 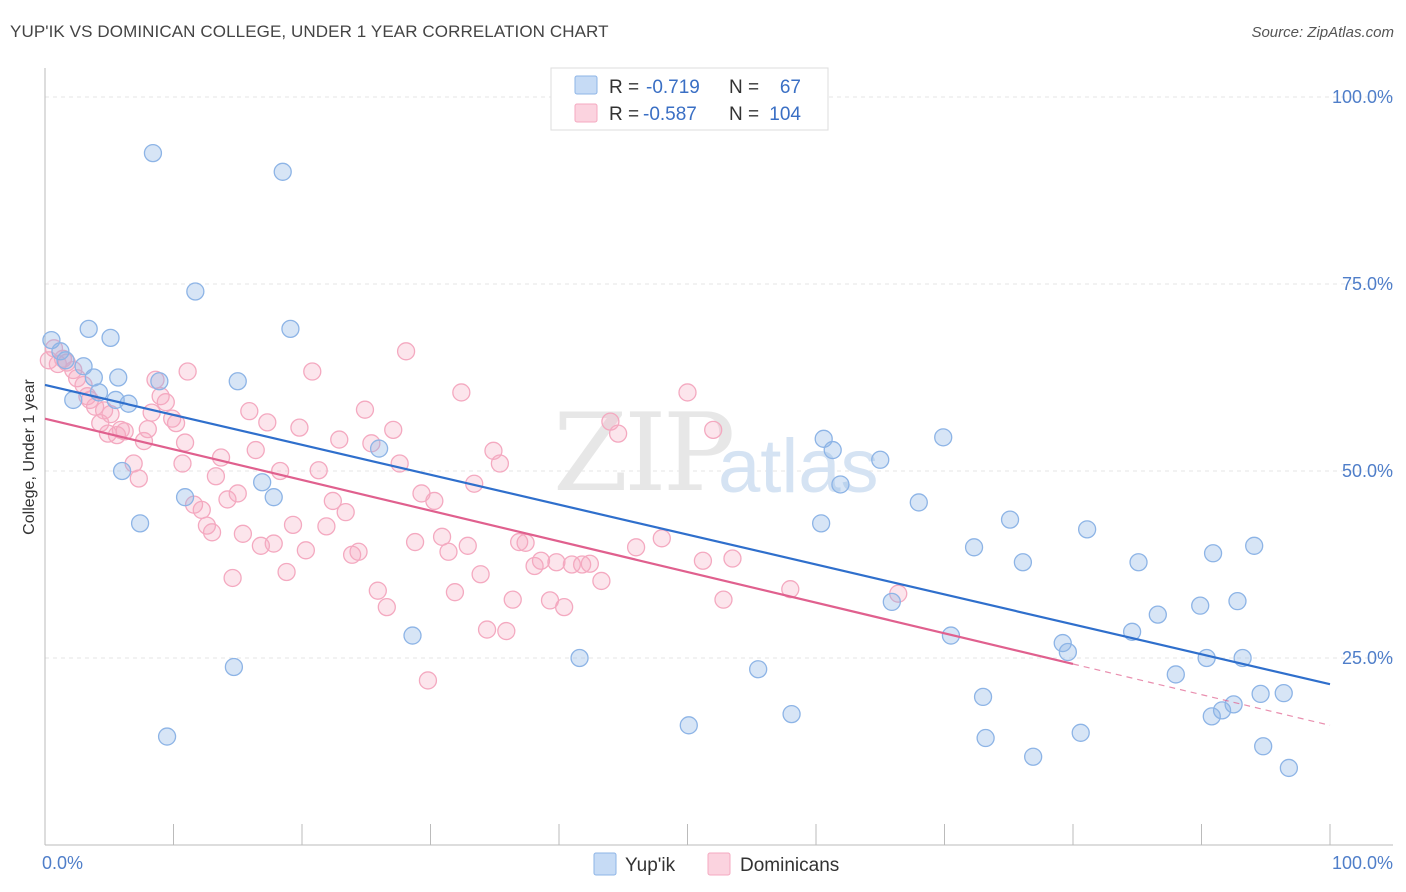 What do you see at coordinates (670, 114) in the screenshot?
I see `legend-r-value-dominicans: -0.587` at bounding box center [670, 114].